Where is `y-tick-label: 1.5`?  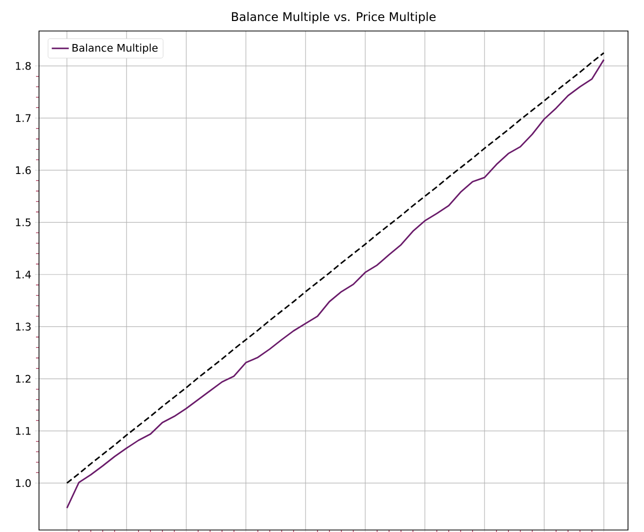
y-tick-label: 1.5 is located at coordinates (23, 222).